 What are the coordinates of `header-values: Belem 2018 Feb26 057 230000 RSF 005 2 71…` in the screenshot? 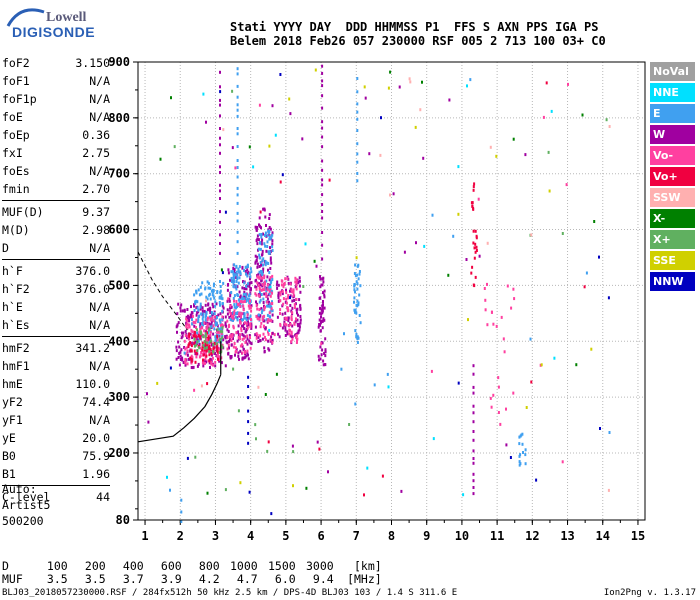 It's located at (418, 41).